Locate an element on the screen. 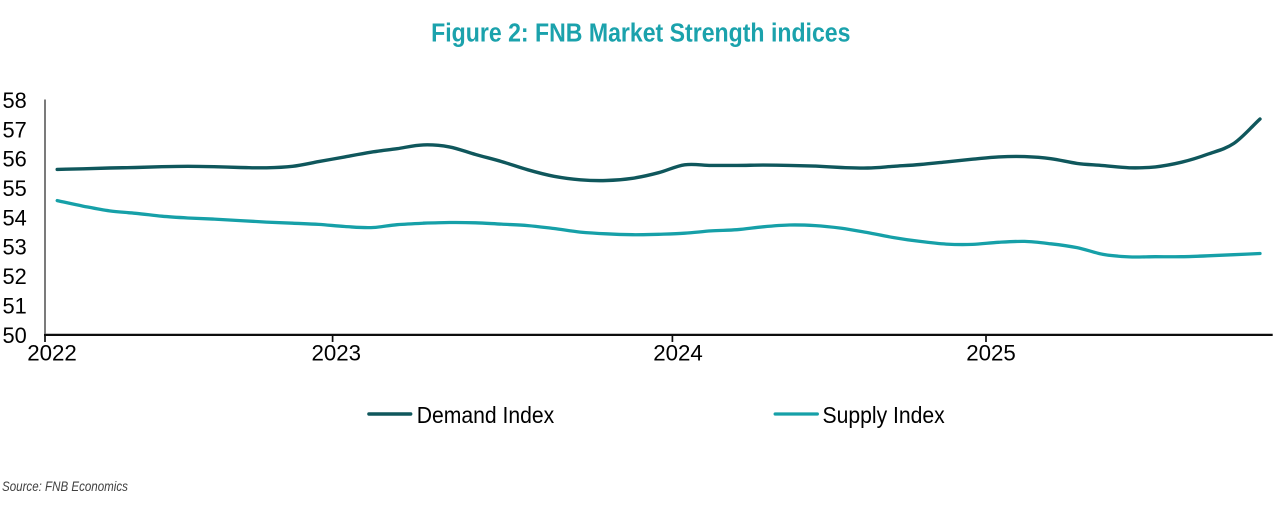  svg-text:Figure 2: FNB Market Strength: Figure 2: FNB Market Strength indices is located at coordinates (640, 33).